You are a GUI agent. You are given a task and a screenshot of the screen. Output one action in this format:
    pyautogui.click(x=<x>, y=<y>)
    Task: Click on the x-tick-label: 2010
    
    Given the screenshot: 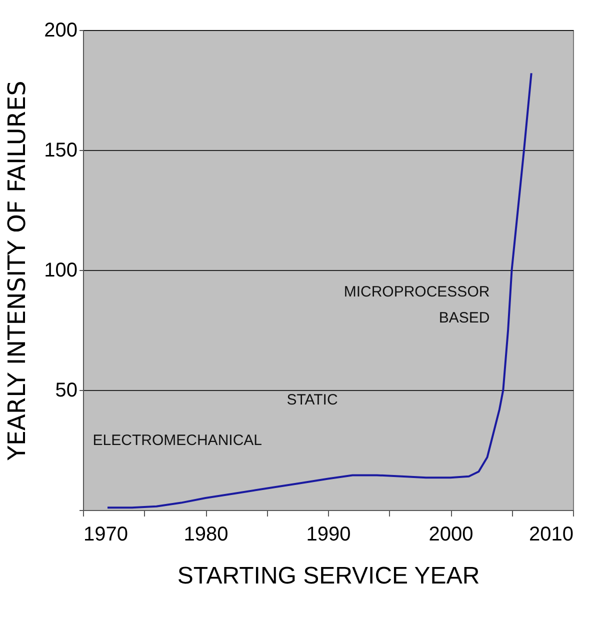 What is the action you would take?
    pyautogui.click(x=551, y=535)
    